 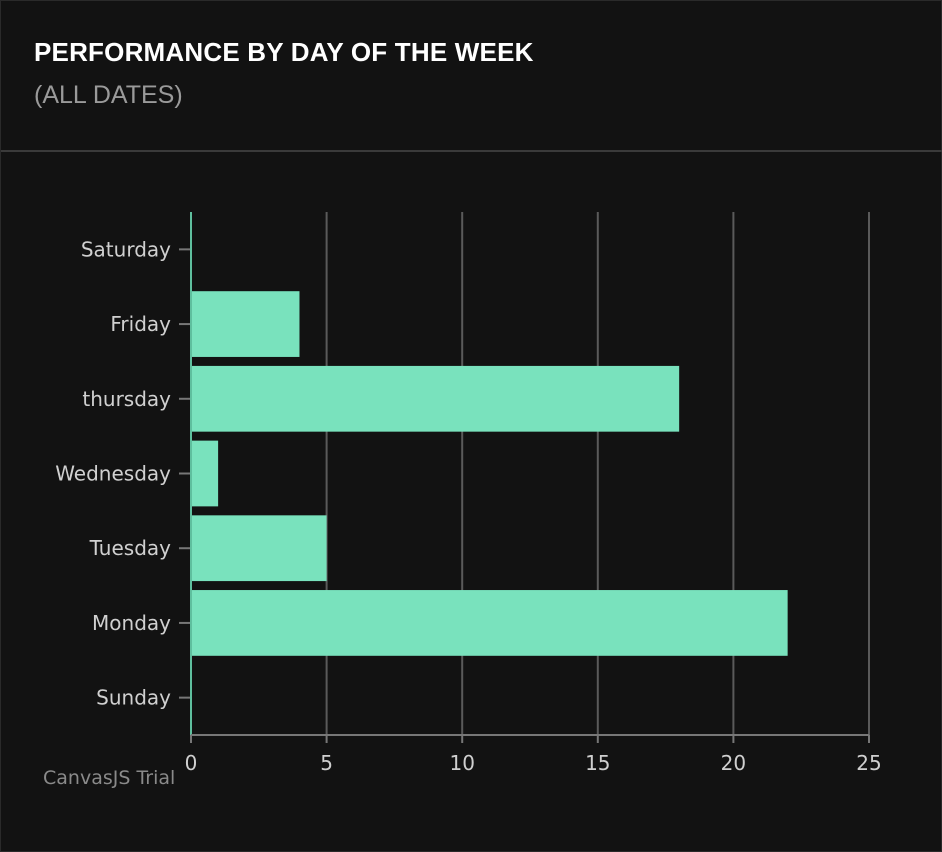 What do you see at coordinates (126, 249) in the screenshot?
I see `y-tick-label: Saturday` at bounding box center [126, 249].